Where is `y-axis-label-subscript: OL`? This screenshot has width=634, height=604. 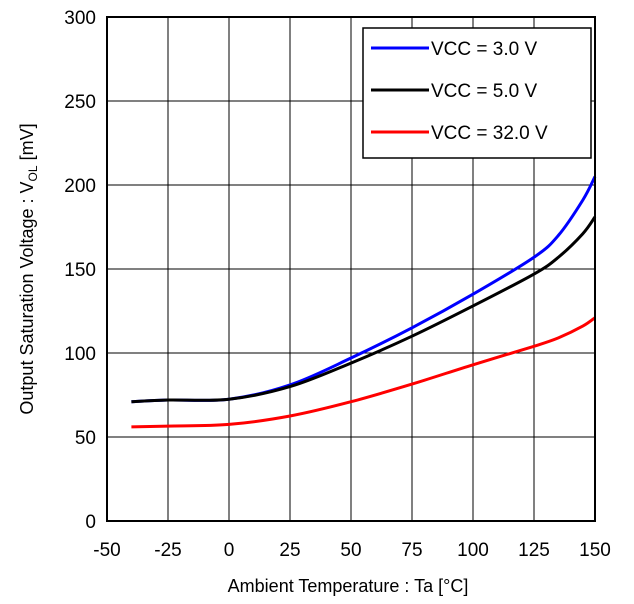 y-axis-label-subscript: OL is located at coordinates (33, 173).